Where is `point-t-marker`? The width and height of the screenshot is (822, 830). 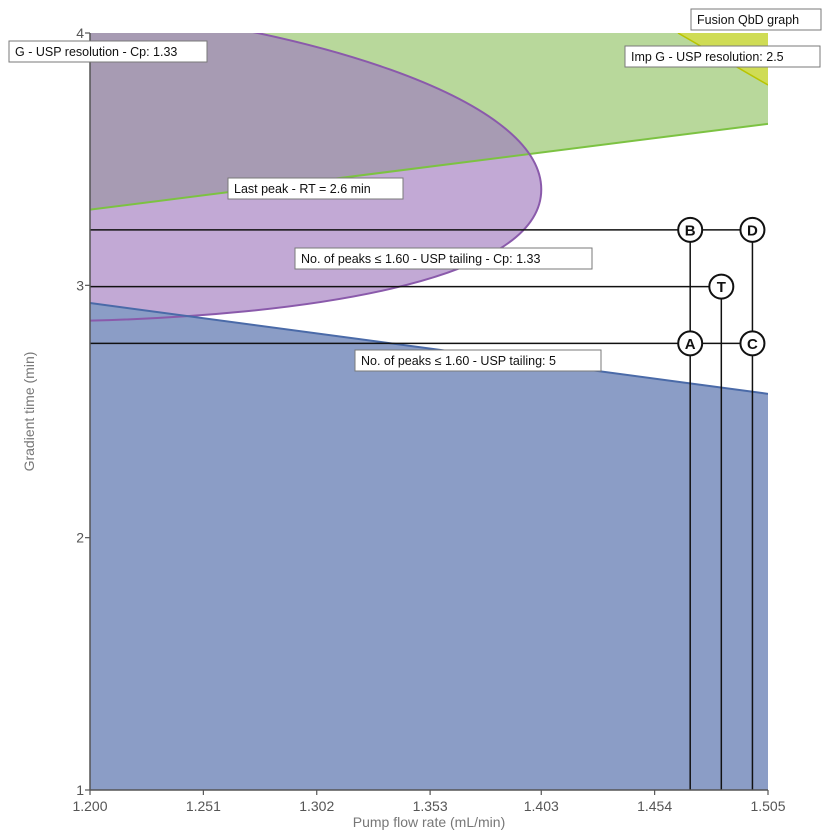 point-t-marker is located at coordinates (721, 286).